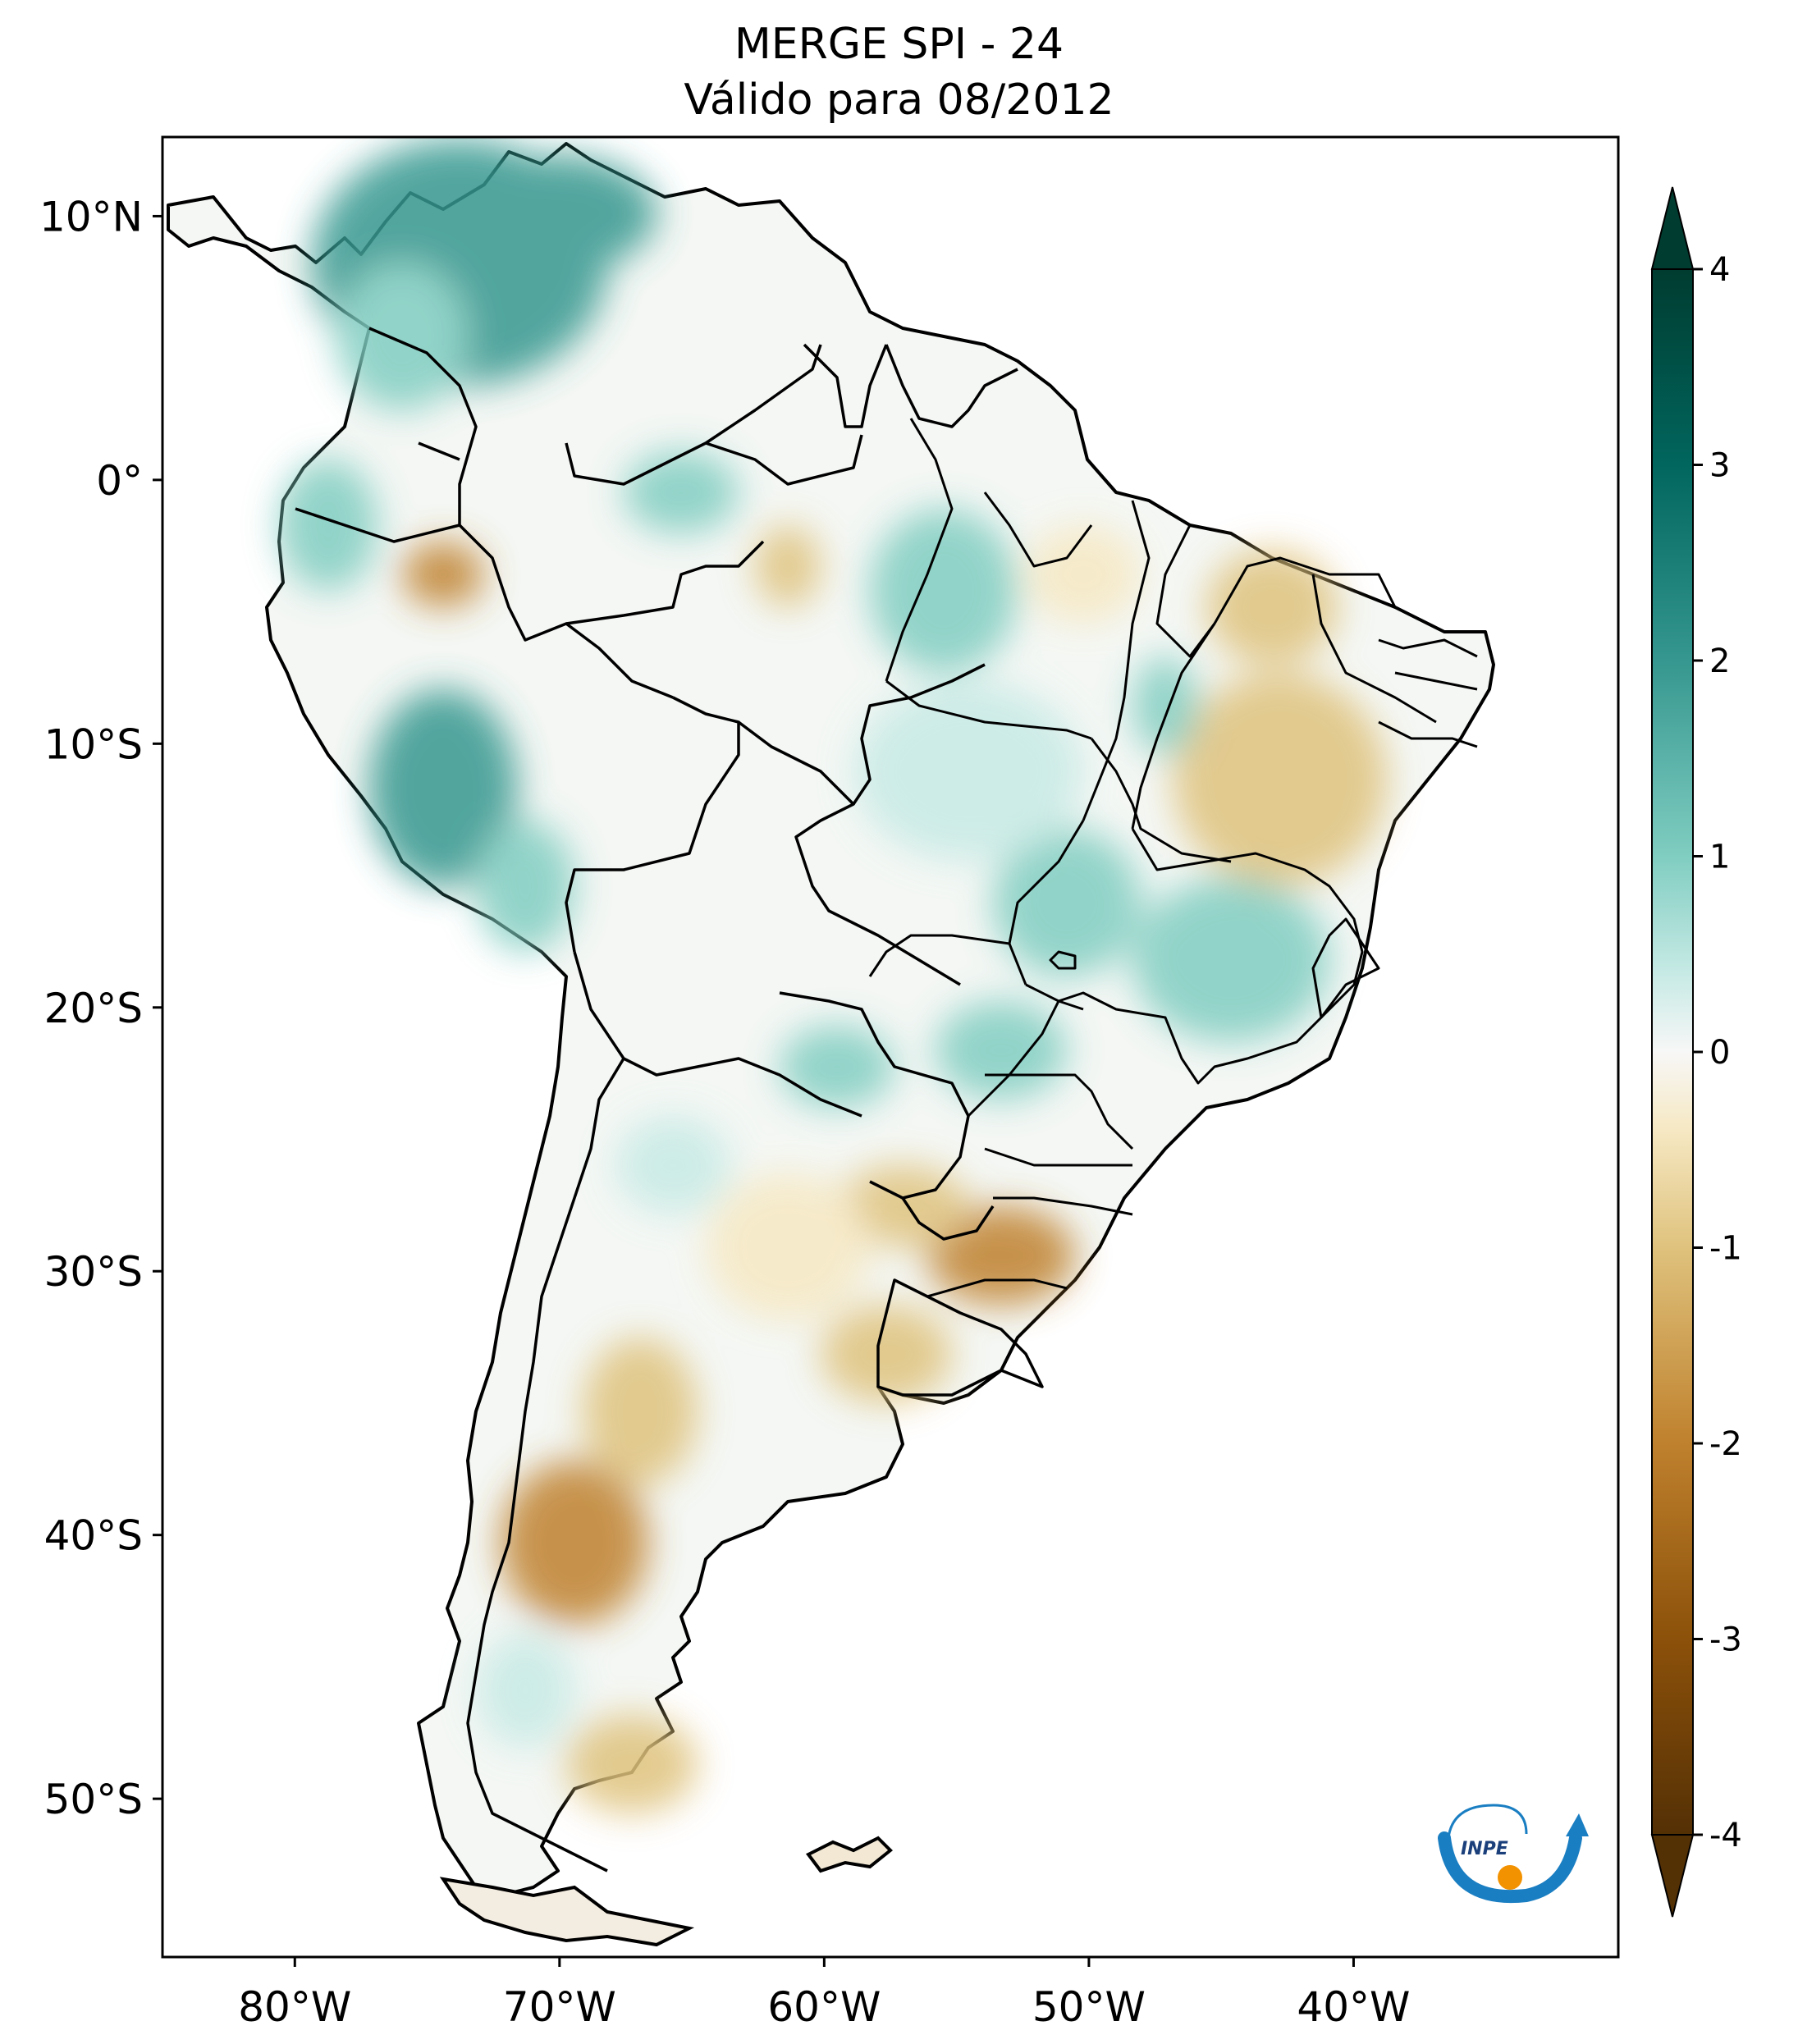 Image resolution: width=1798 pixels, height=2044 pixels. I want to click on y-tick-label: 40°S, so click(93, 1536).